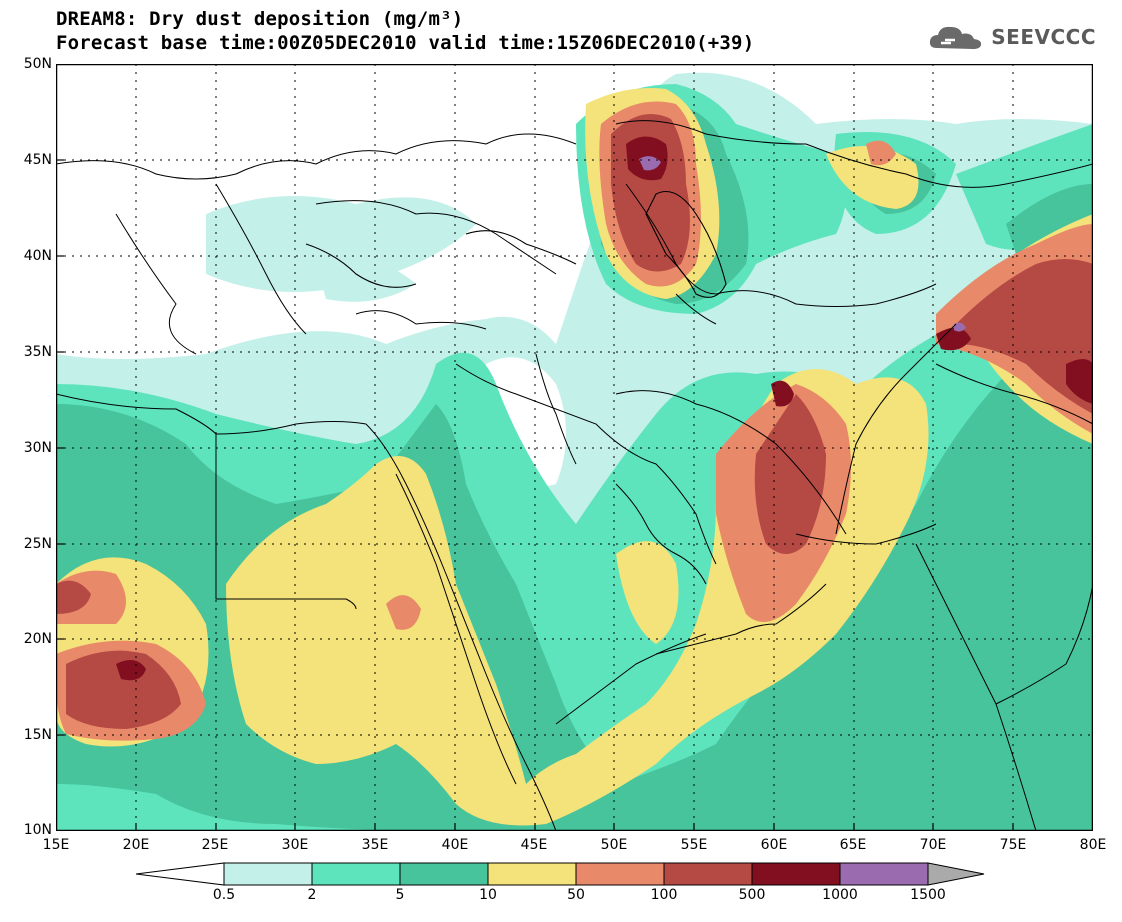 The width and height of the screenshot is (1122, 922). I want to click on lon-label-70e: 70E, so click(933, 845).